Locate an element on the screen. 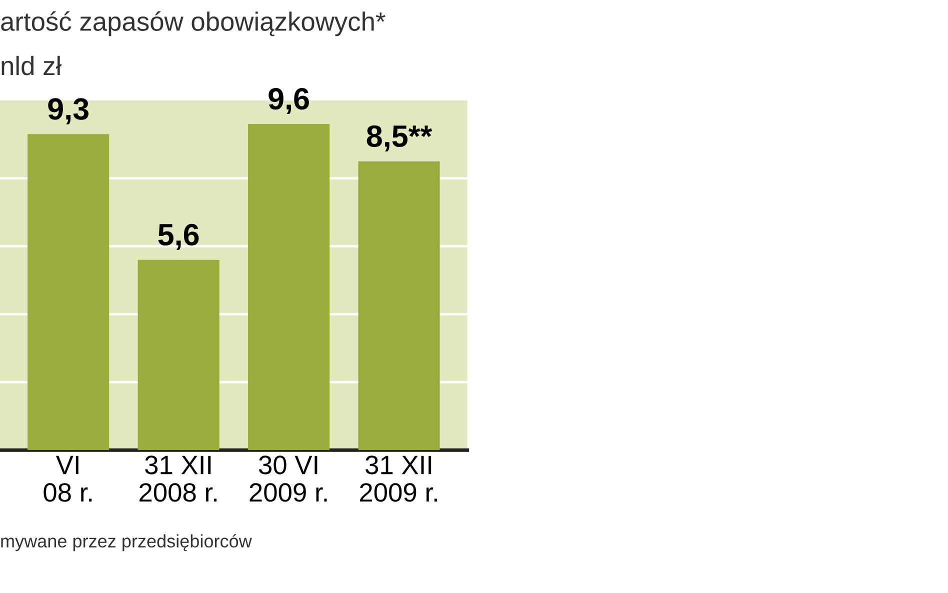  x-tick-label: 31 XII 2009 r. is located at coordinates (398, 479).